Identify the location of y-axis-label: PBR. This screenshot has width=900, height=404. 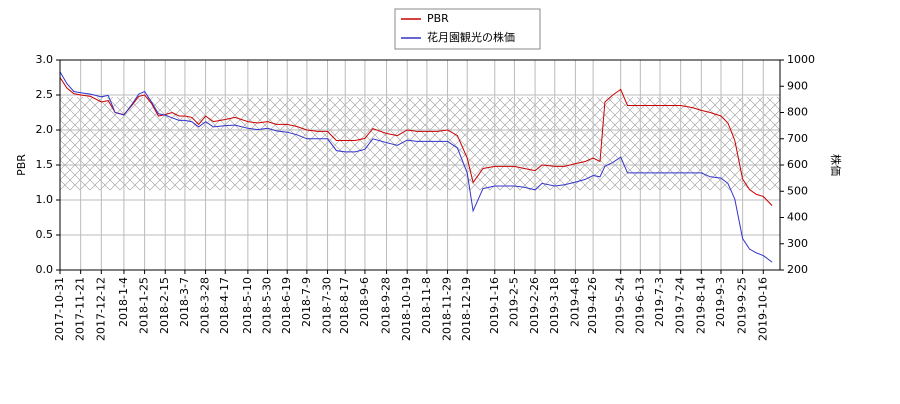
(21, 165).